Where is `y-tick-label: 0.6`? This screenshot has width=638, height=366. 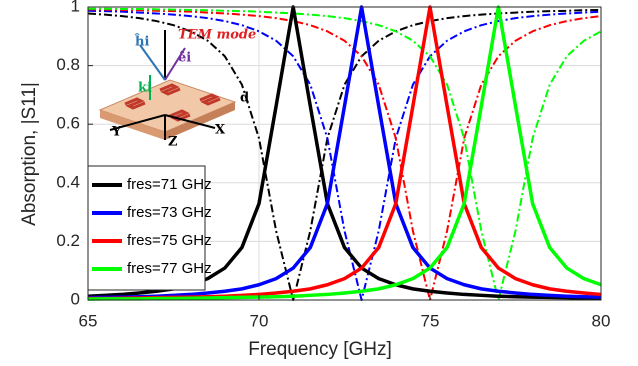 y-tick-label: 0.6 is located at coordinates (68, 123).